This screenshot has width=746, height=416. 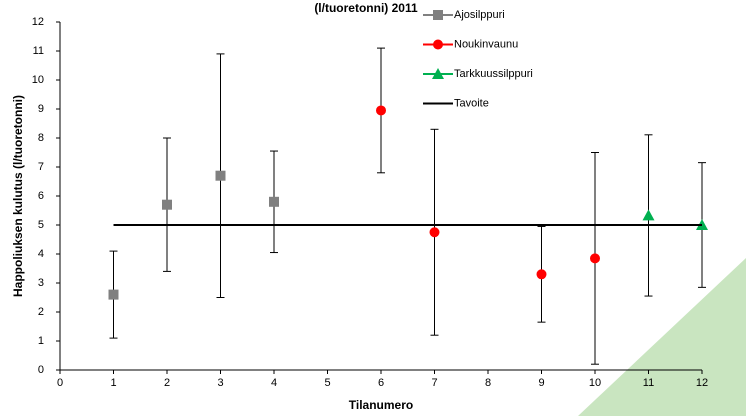 What do you see at coordinates (434, 383) in the screenshot?
I see `x-tick-label: 7` at bounding box center [434, 383].